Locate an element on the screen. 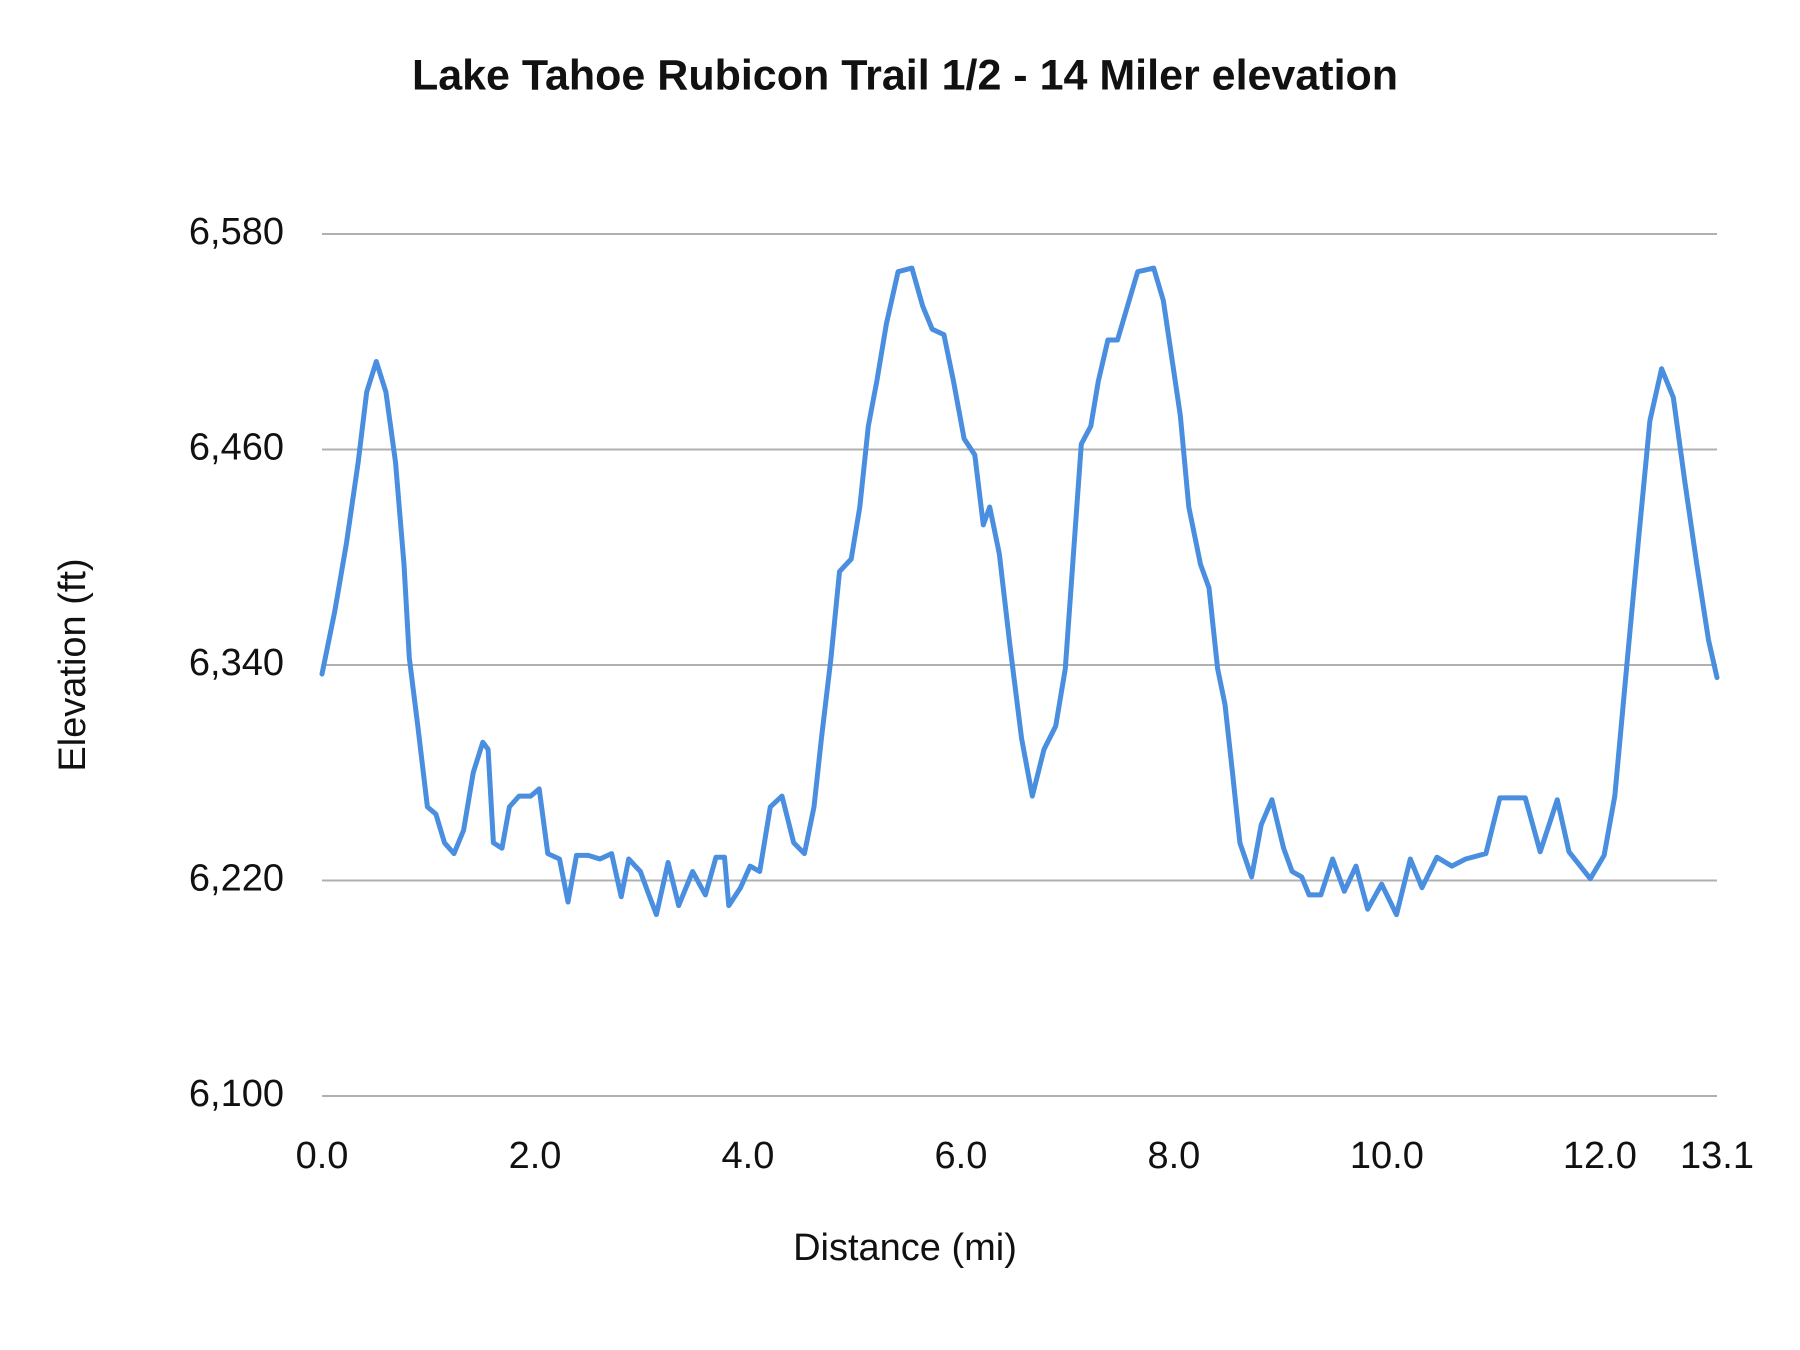 The height and width of the screenshot is (1350, 1800). x-tick-label: 4.0 is located at coordinates (748, 1156).